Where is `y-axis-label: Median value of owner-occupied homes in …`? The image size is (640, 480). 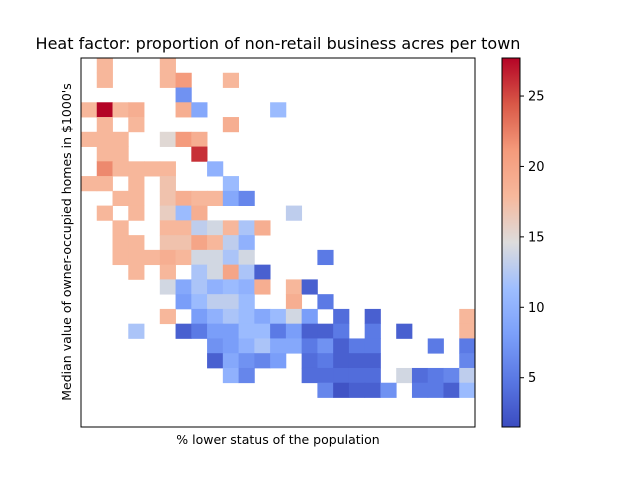
y-axis-label: Median value of owner-occupied homes in … is located at coordinates (66, 241).